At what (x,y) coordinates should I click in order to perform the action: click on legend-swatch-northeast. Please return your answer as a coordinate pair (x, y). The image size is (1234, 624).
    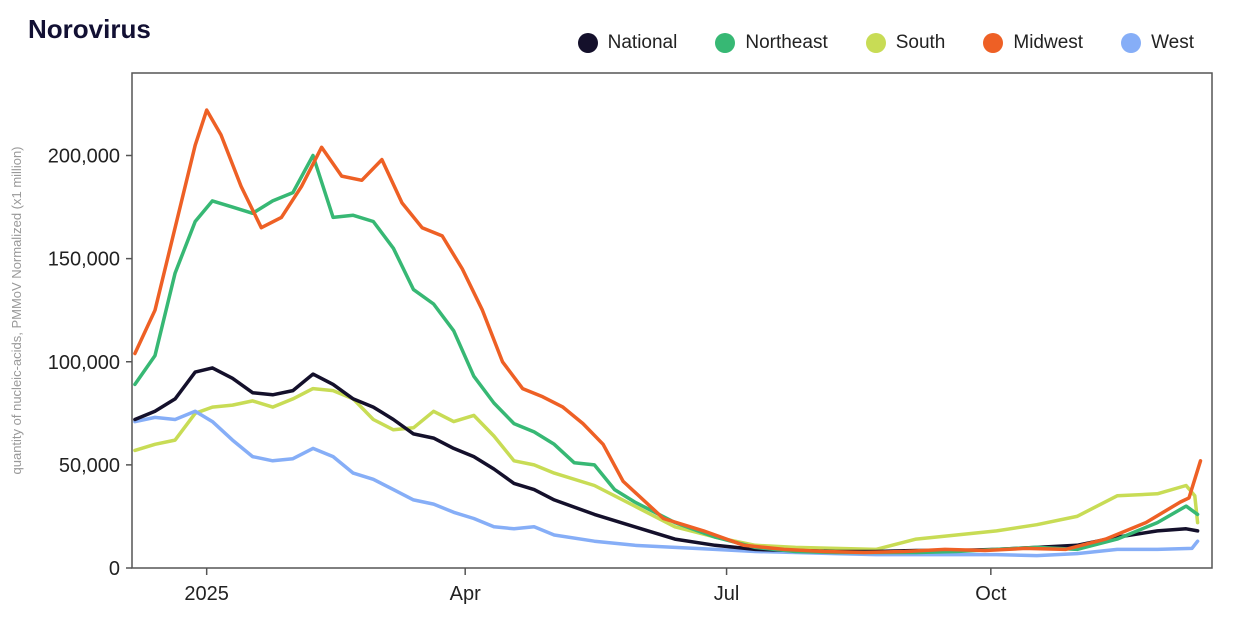
    Looking at the image, I should click on (725, 43).